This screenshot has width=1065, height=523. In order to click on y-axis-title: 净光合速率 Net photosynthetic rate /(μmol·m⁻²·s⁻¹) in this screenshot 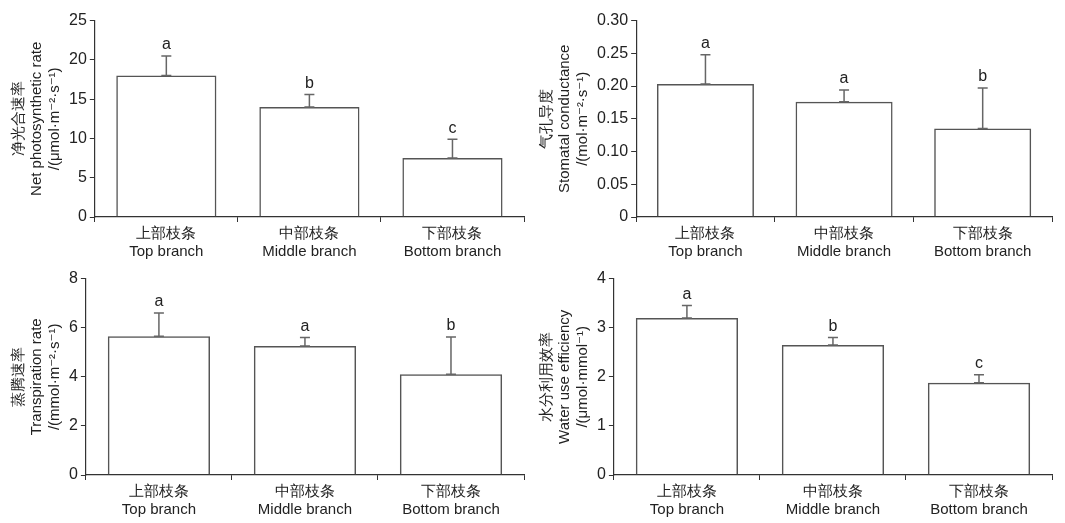, I will do `click(36, 118)`.